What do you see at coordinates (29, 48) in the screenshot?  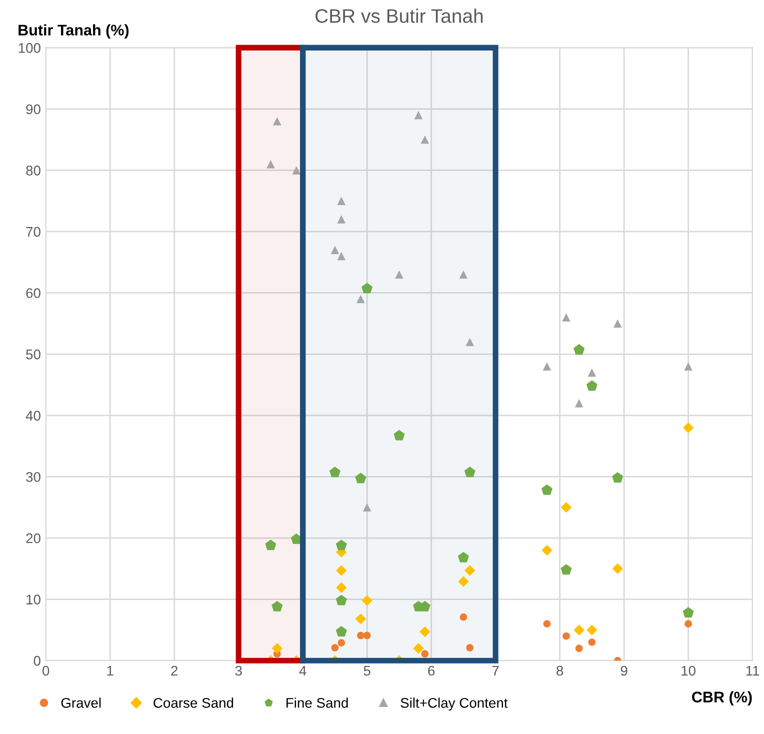 I see `y-tick-label: 100` at bounding box center [29, 48].